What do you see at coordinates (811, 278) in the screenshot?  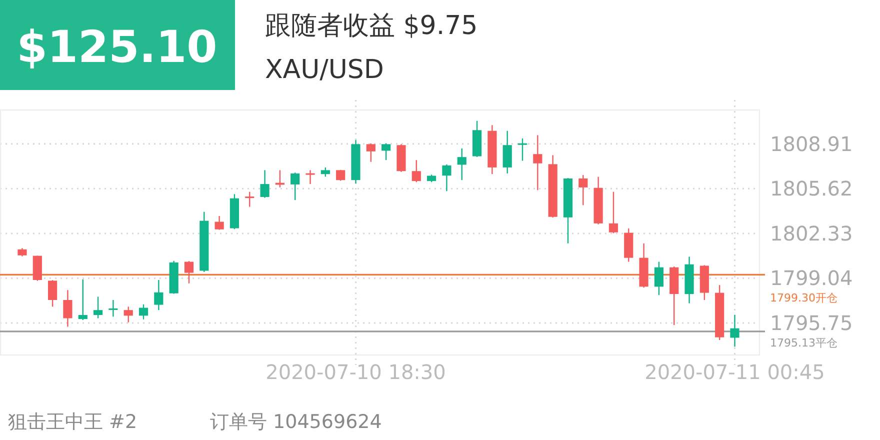 I see `y-tick-label: 1799.04` at bounding box center [811, 278].